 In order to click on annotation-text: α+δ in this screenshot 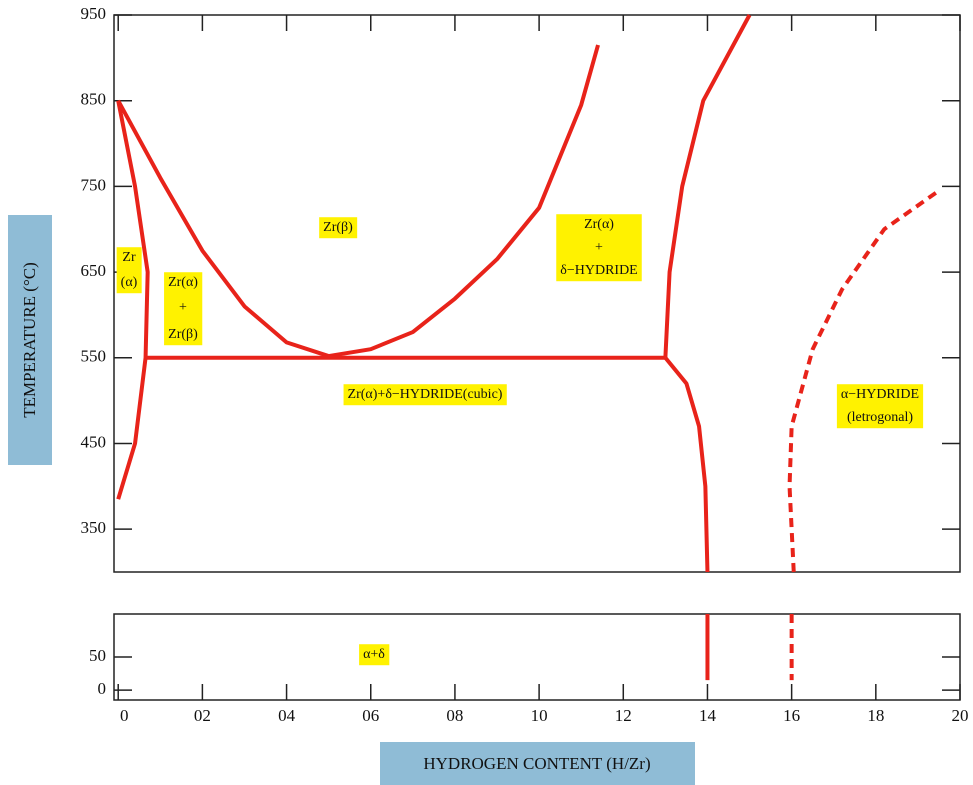, I will do `click(374, 654)`.